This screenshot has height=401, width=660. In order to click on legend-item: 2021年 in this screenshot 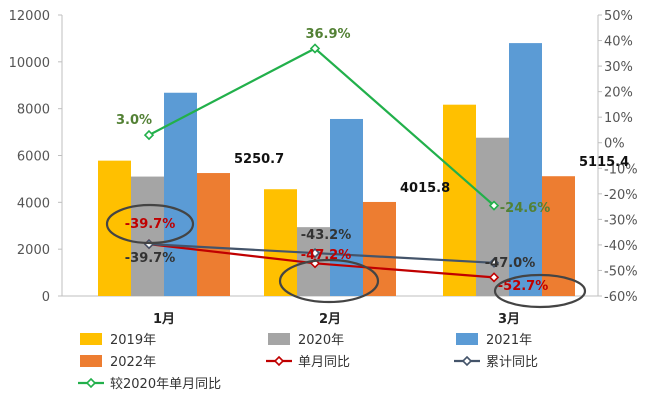, I will do `click(494, 340)`.